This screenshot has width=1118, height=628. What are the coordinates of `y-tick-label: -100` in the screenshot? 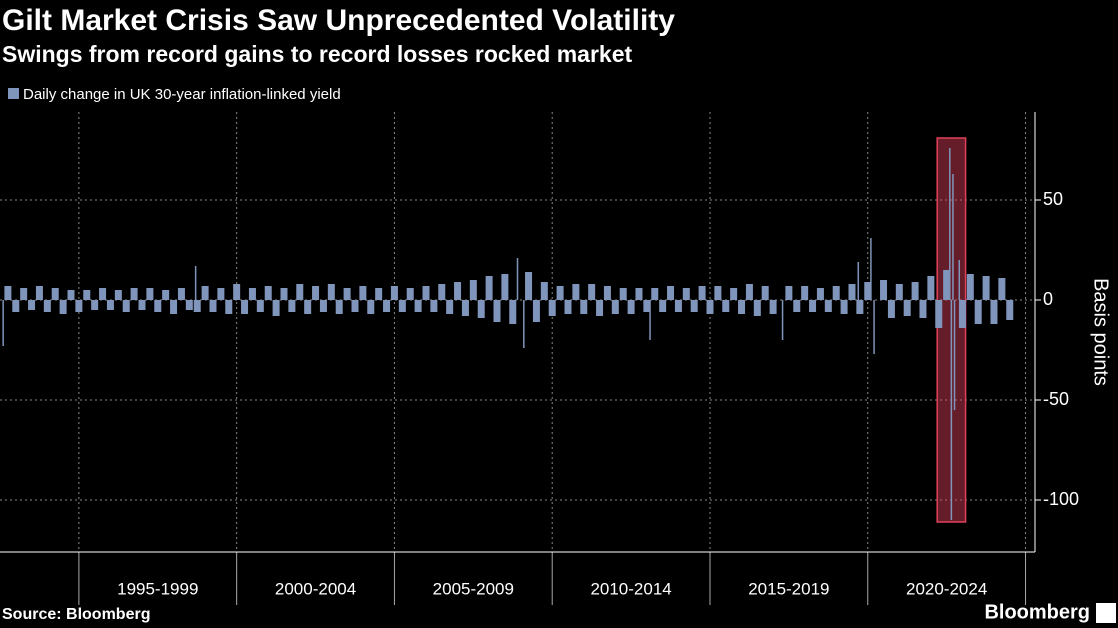 It's located at (1061, 499).